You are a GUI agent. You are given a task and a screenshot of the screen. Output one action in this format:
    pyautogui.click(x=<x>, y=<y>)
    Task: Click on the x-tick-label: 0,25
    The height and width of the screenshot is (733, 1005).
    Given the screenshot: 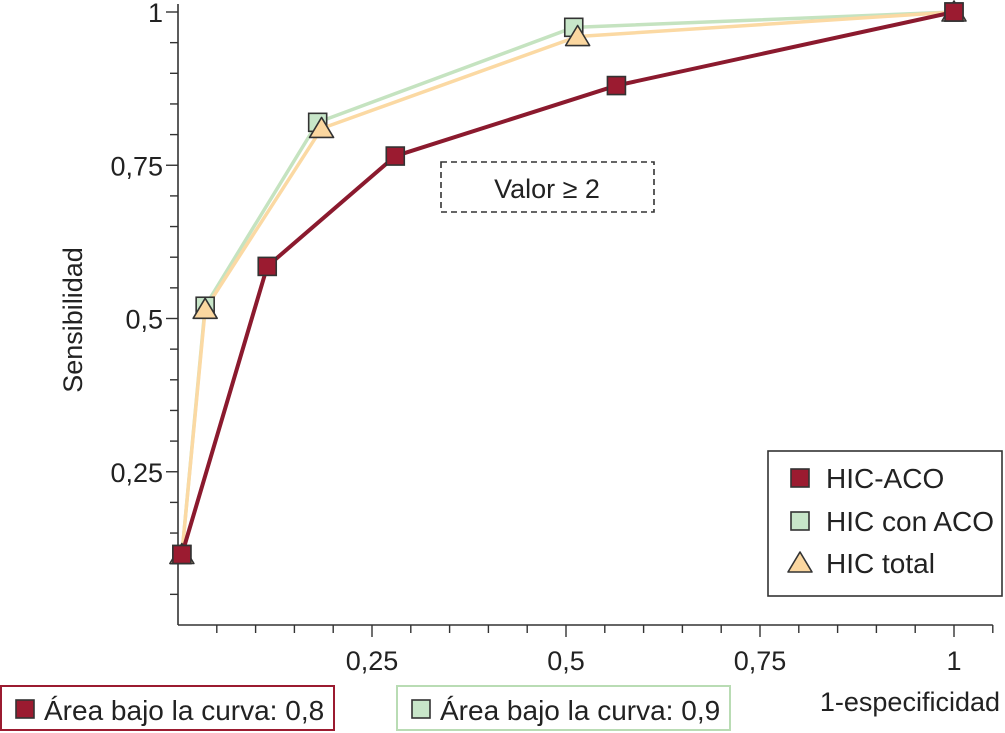 What is the action you would take?
    pyautogui.click(x=372, y=661)
    